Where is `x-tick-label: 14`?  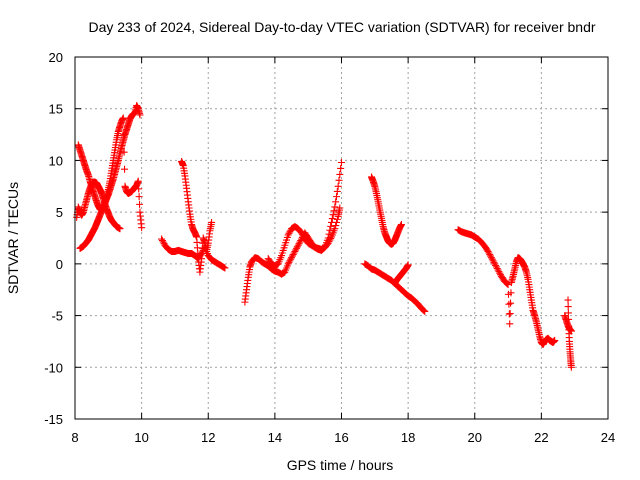 x-tick-label: 14 is located at coordinates (275, 437).